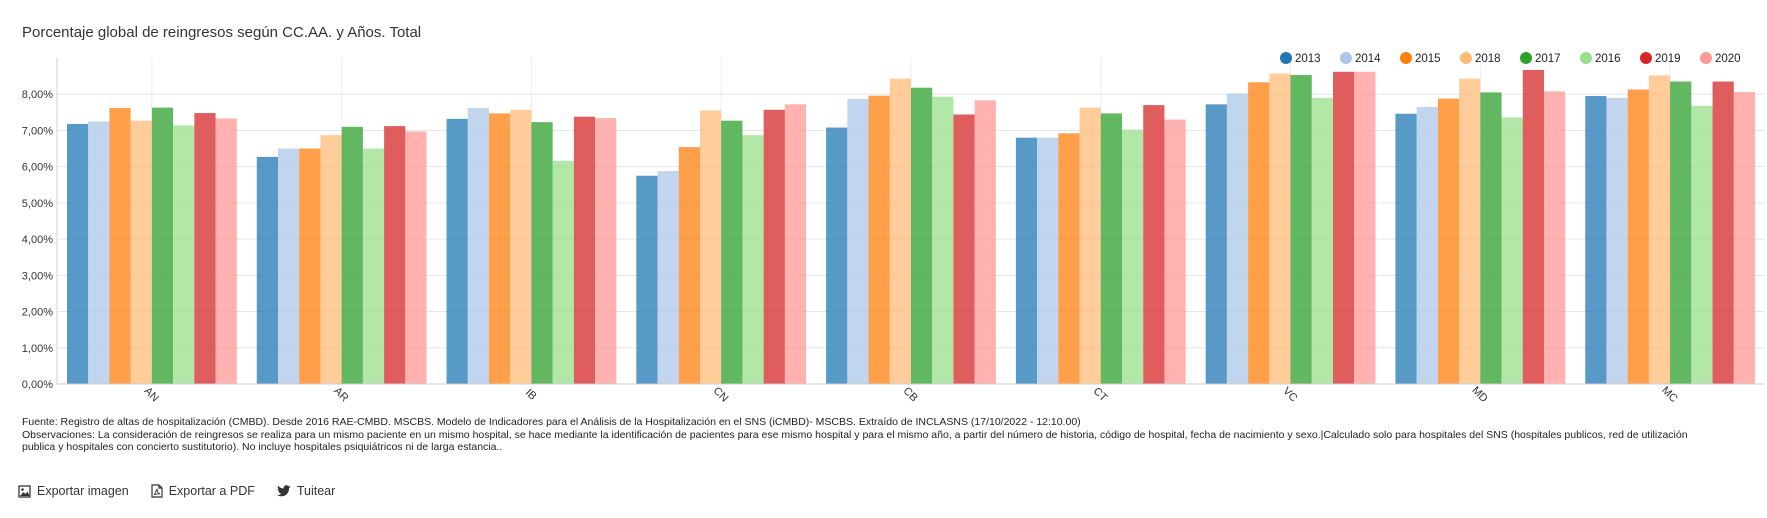 This screenshot has width=1767, height=518. I want to click on bar-AN-2013, so click(78, 254).